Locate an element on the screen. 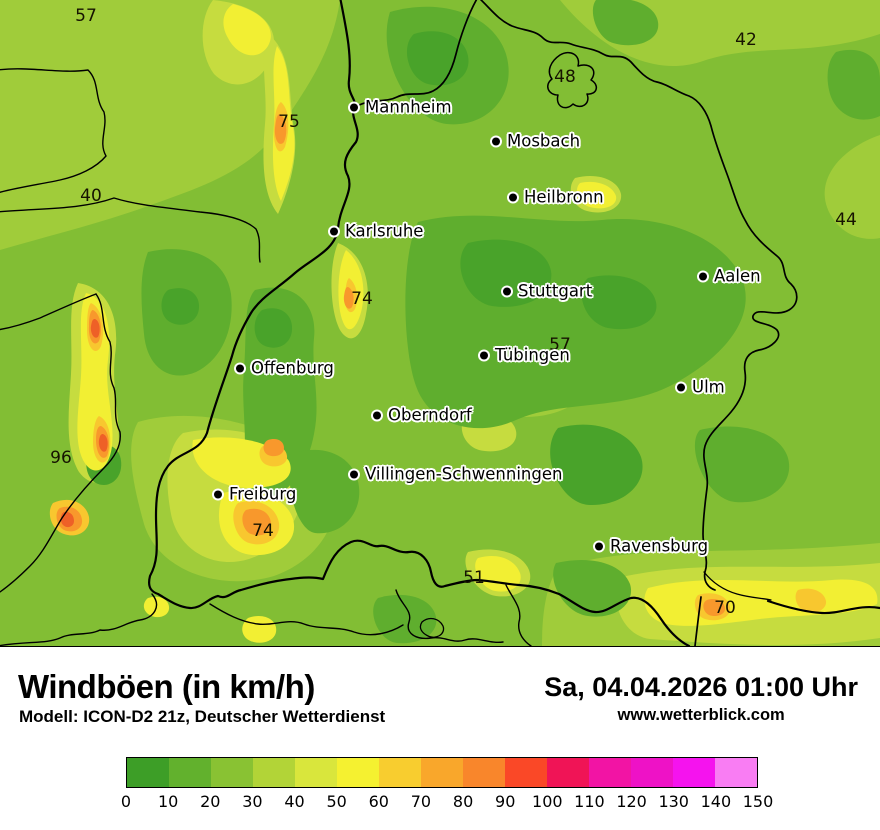  city-marker: Karlsruhe is located at coordinates (376, 231).